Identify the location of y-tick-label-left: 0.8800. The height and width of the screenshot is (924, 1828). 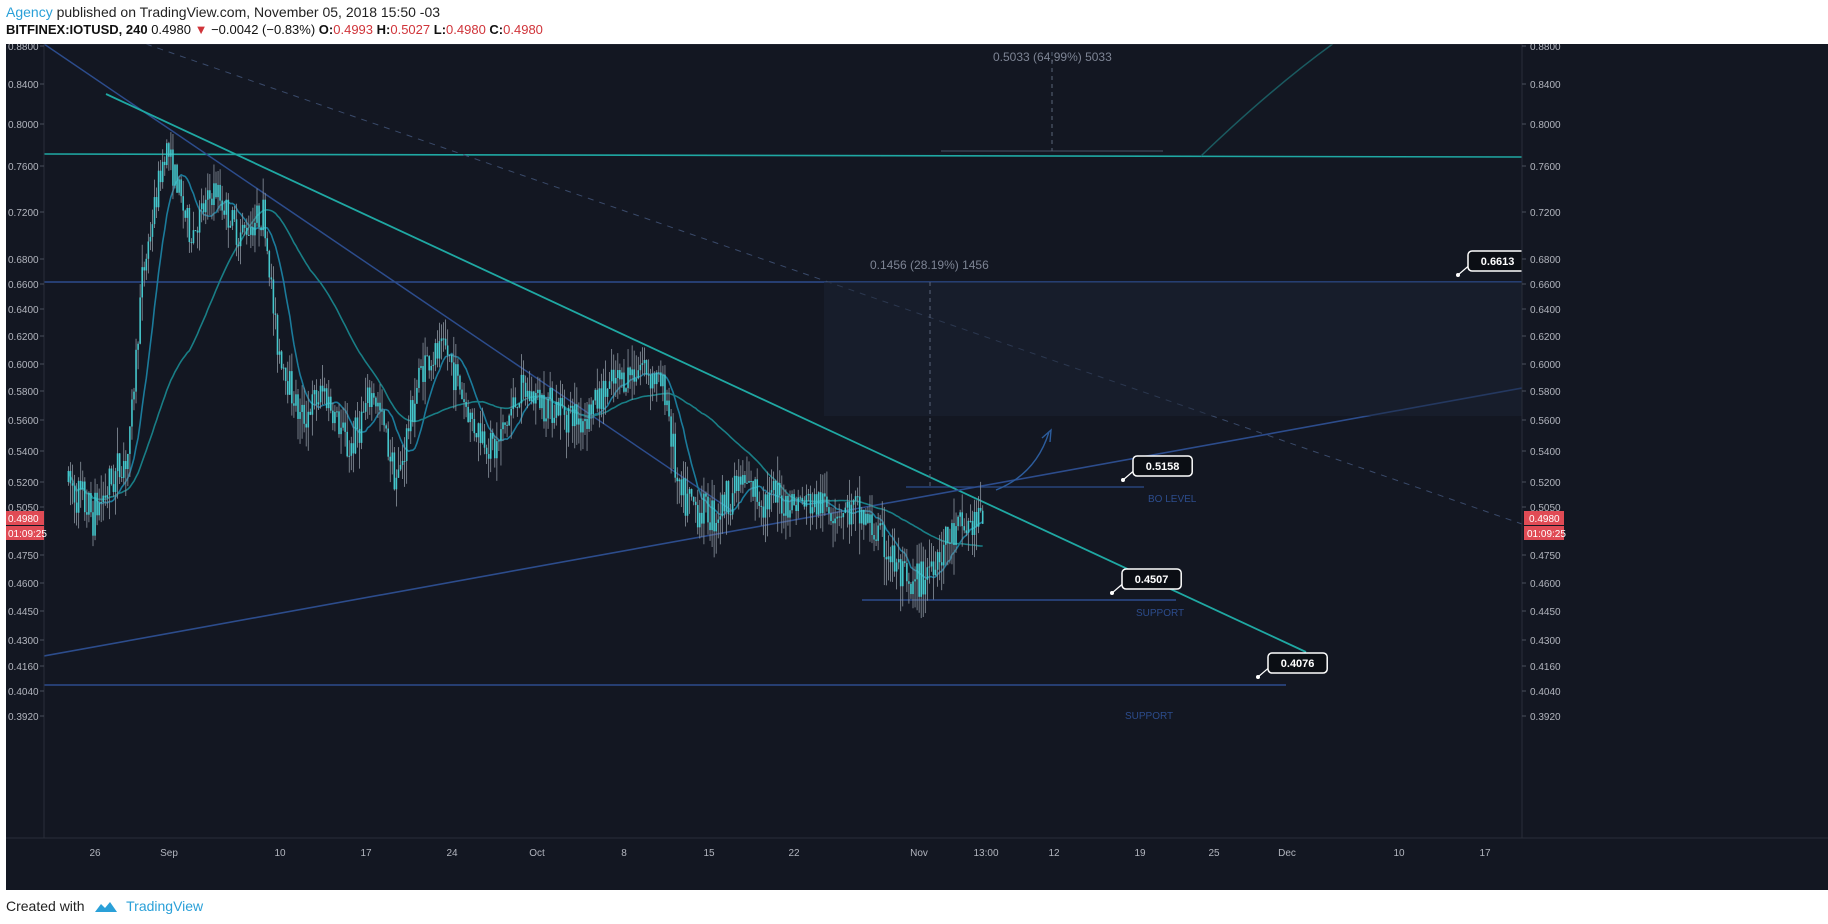
(23, 48).